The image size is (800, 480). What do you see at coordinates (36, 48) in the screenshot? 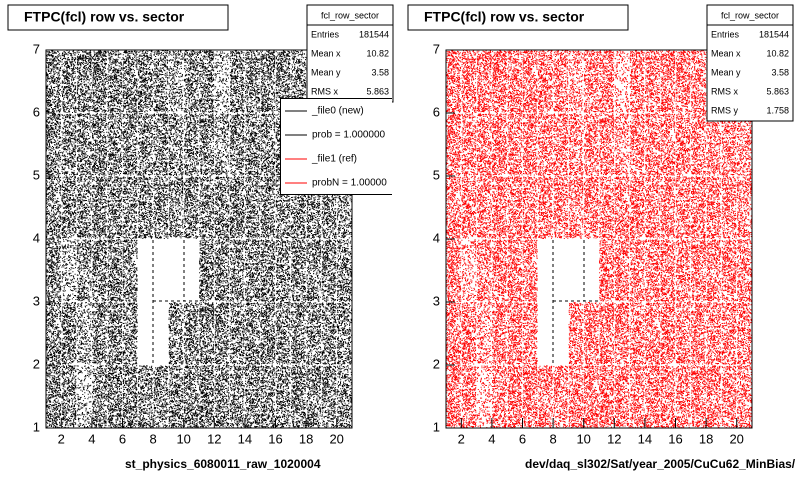
I see `y-tick-label: 7` at bounding box center [36, 48].